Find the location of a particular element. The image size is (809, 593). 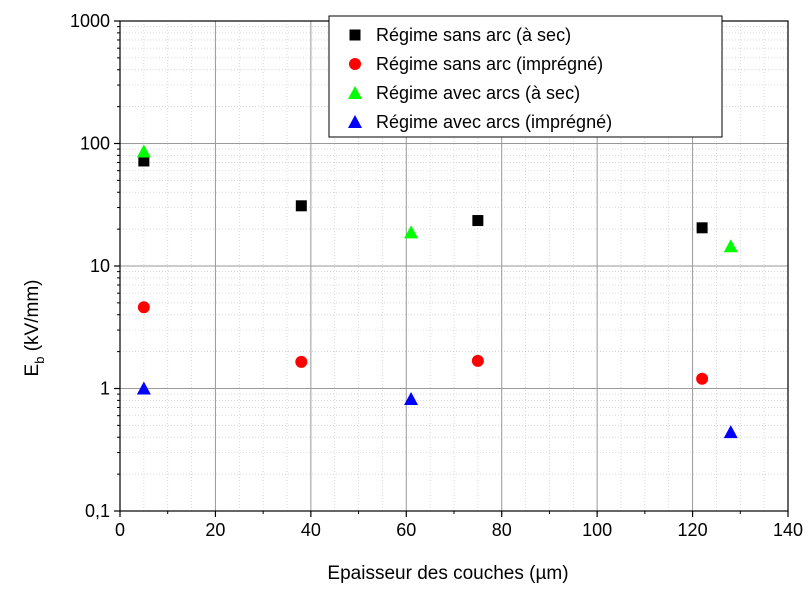

y-tick-label: 10 is located at coordinates (100, 266).